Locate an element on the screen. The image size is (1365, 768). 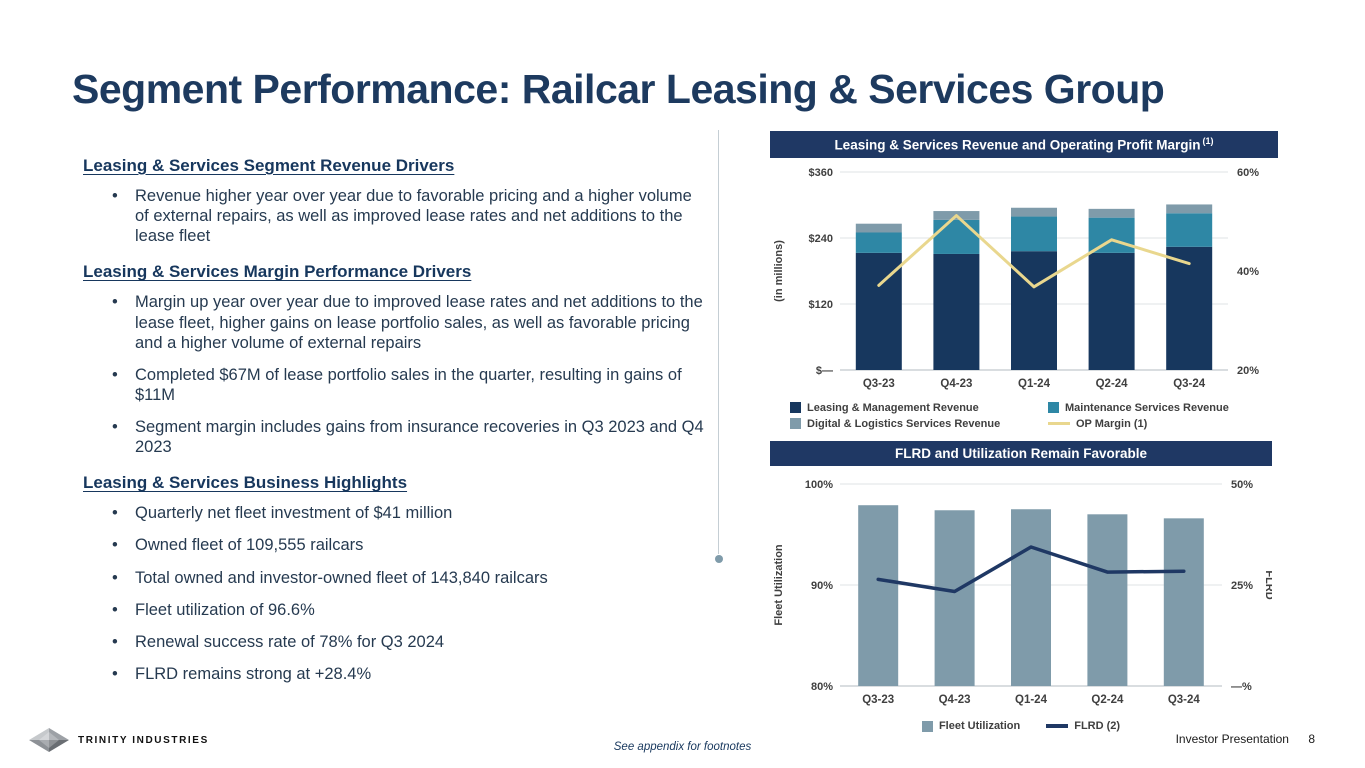
trinity-diamond-logo-icon is located at coordinates (49, 740).